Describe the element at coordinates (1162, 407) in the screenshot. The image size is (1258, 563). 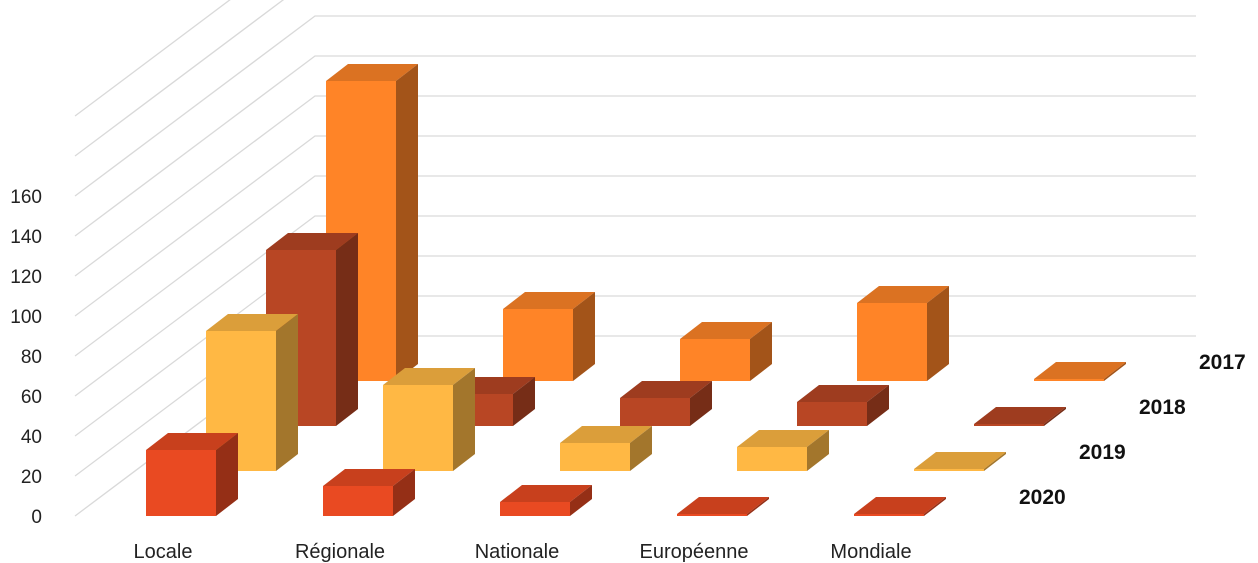
I see `series-label: 2018` at that location.